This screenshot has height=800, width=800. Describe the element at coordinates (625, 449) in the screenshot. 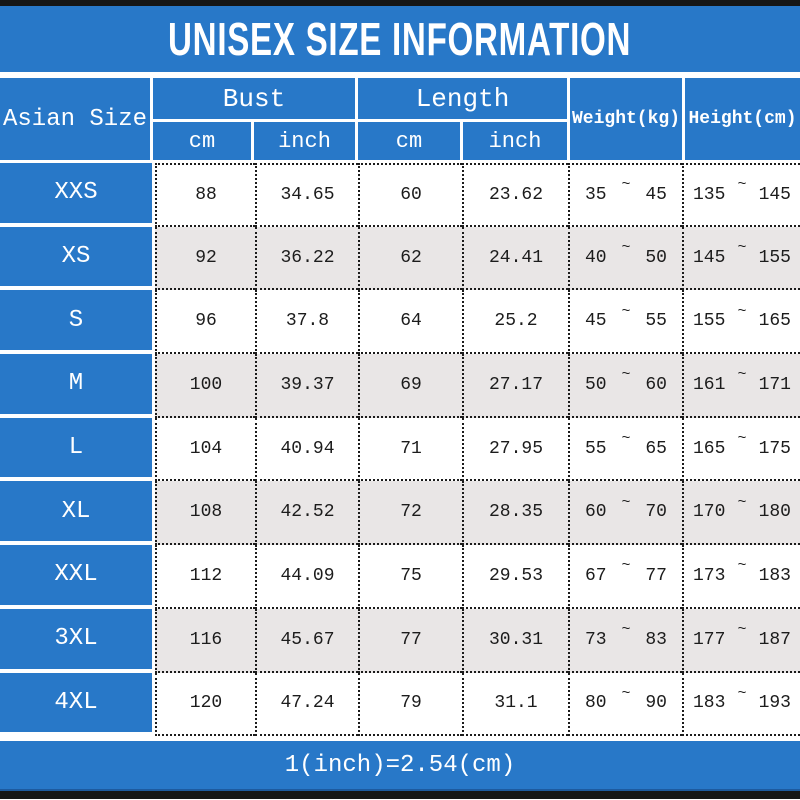

I see `weight-range: 55 ~ 65` at that location.